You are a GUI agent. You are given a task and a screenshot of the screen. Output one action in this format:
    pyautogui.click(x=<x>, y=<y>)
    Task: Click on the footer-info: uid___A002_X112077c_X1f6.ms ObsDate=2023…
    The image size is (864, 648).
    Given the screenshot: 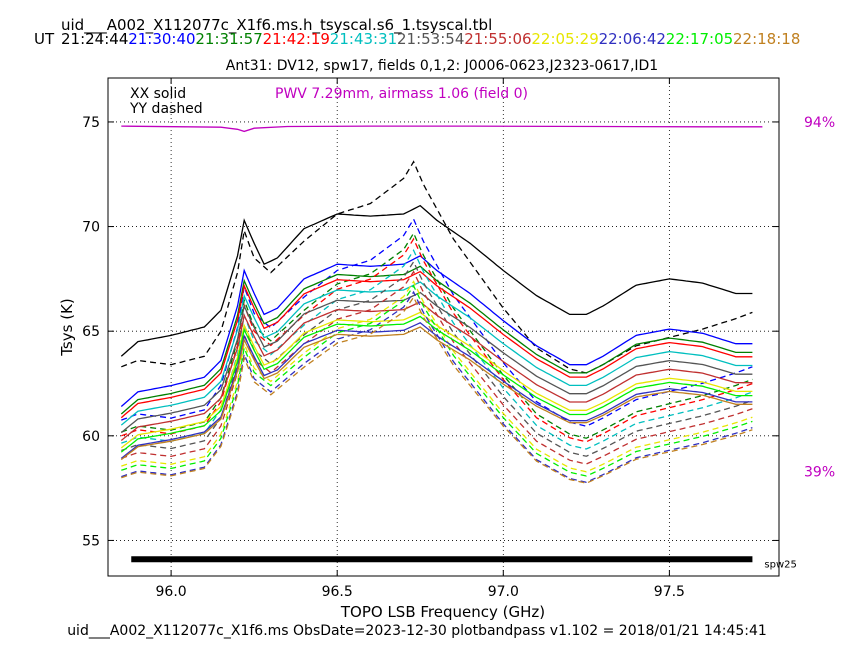 What is the action you would take?
    pyautogui.click(x=417, y=631)
    